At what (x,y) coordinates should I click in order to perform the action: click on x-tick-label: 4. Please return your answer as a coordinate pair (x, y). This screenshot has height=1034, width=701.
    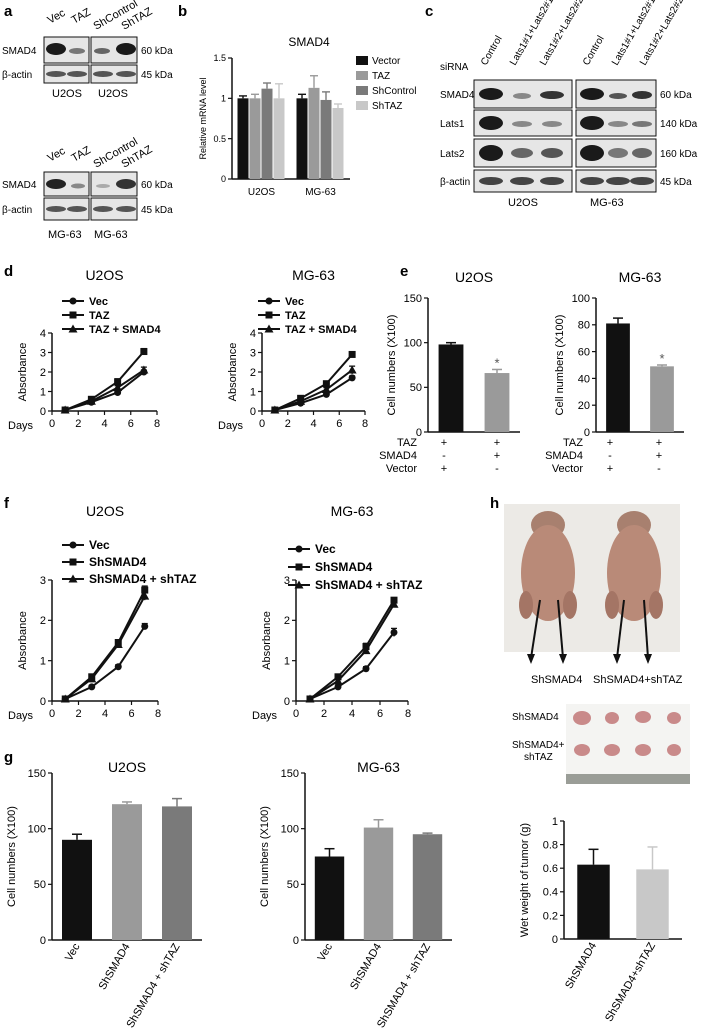
    Looking at the image, I should click on (104, 424).